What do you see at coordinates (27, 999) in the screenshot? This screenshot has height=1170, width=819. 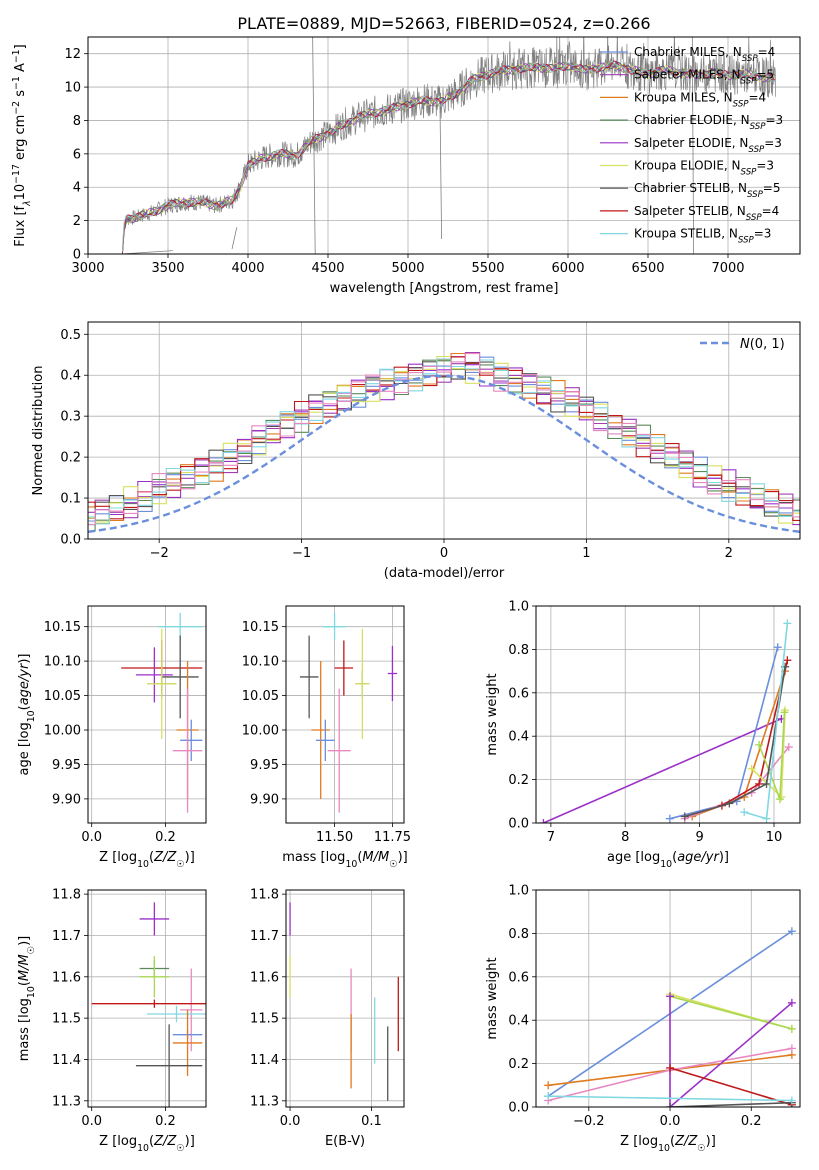 I see `z-mass-ylabel: mass [log10(M/M☉)]` at bounding box center [27, 999].